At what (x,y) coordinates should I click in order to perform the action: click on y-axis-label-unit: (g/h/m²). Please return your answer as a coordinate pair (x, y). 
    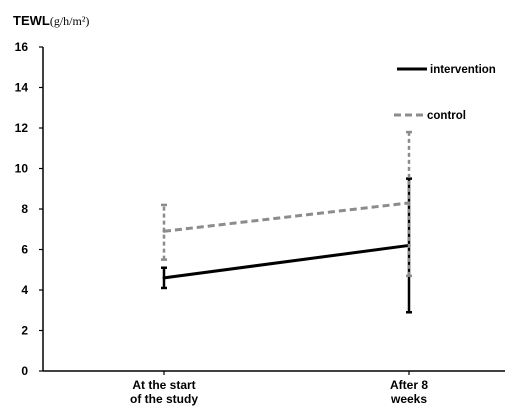
    Looking at the image, I should click on (69, 21).